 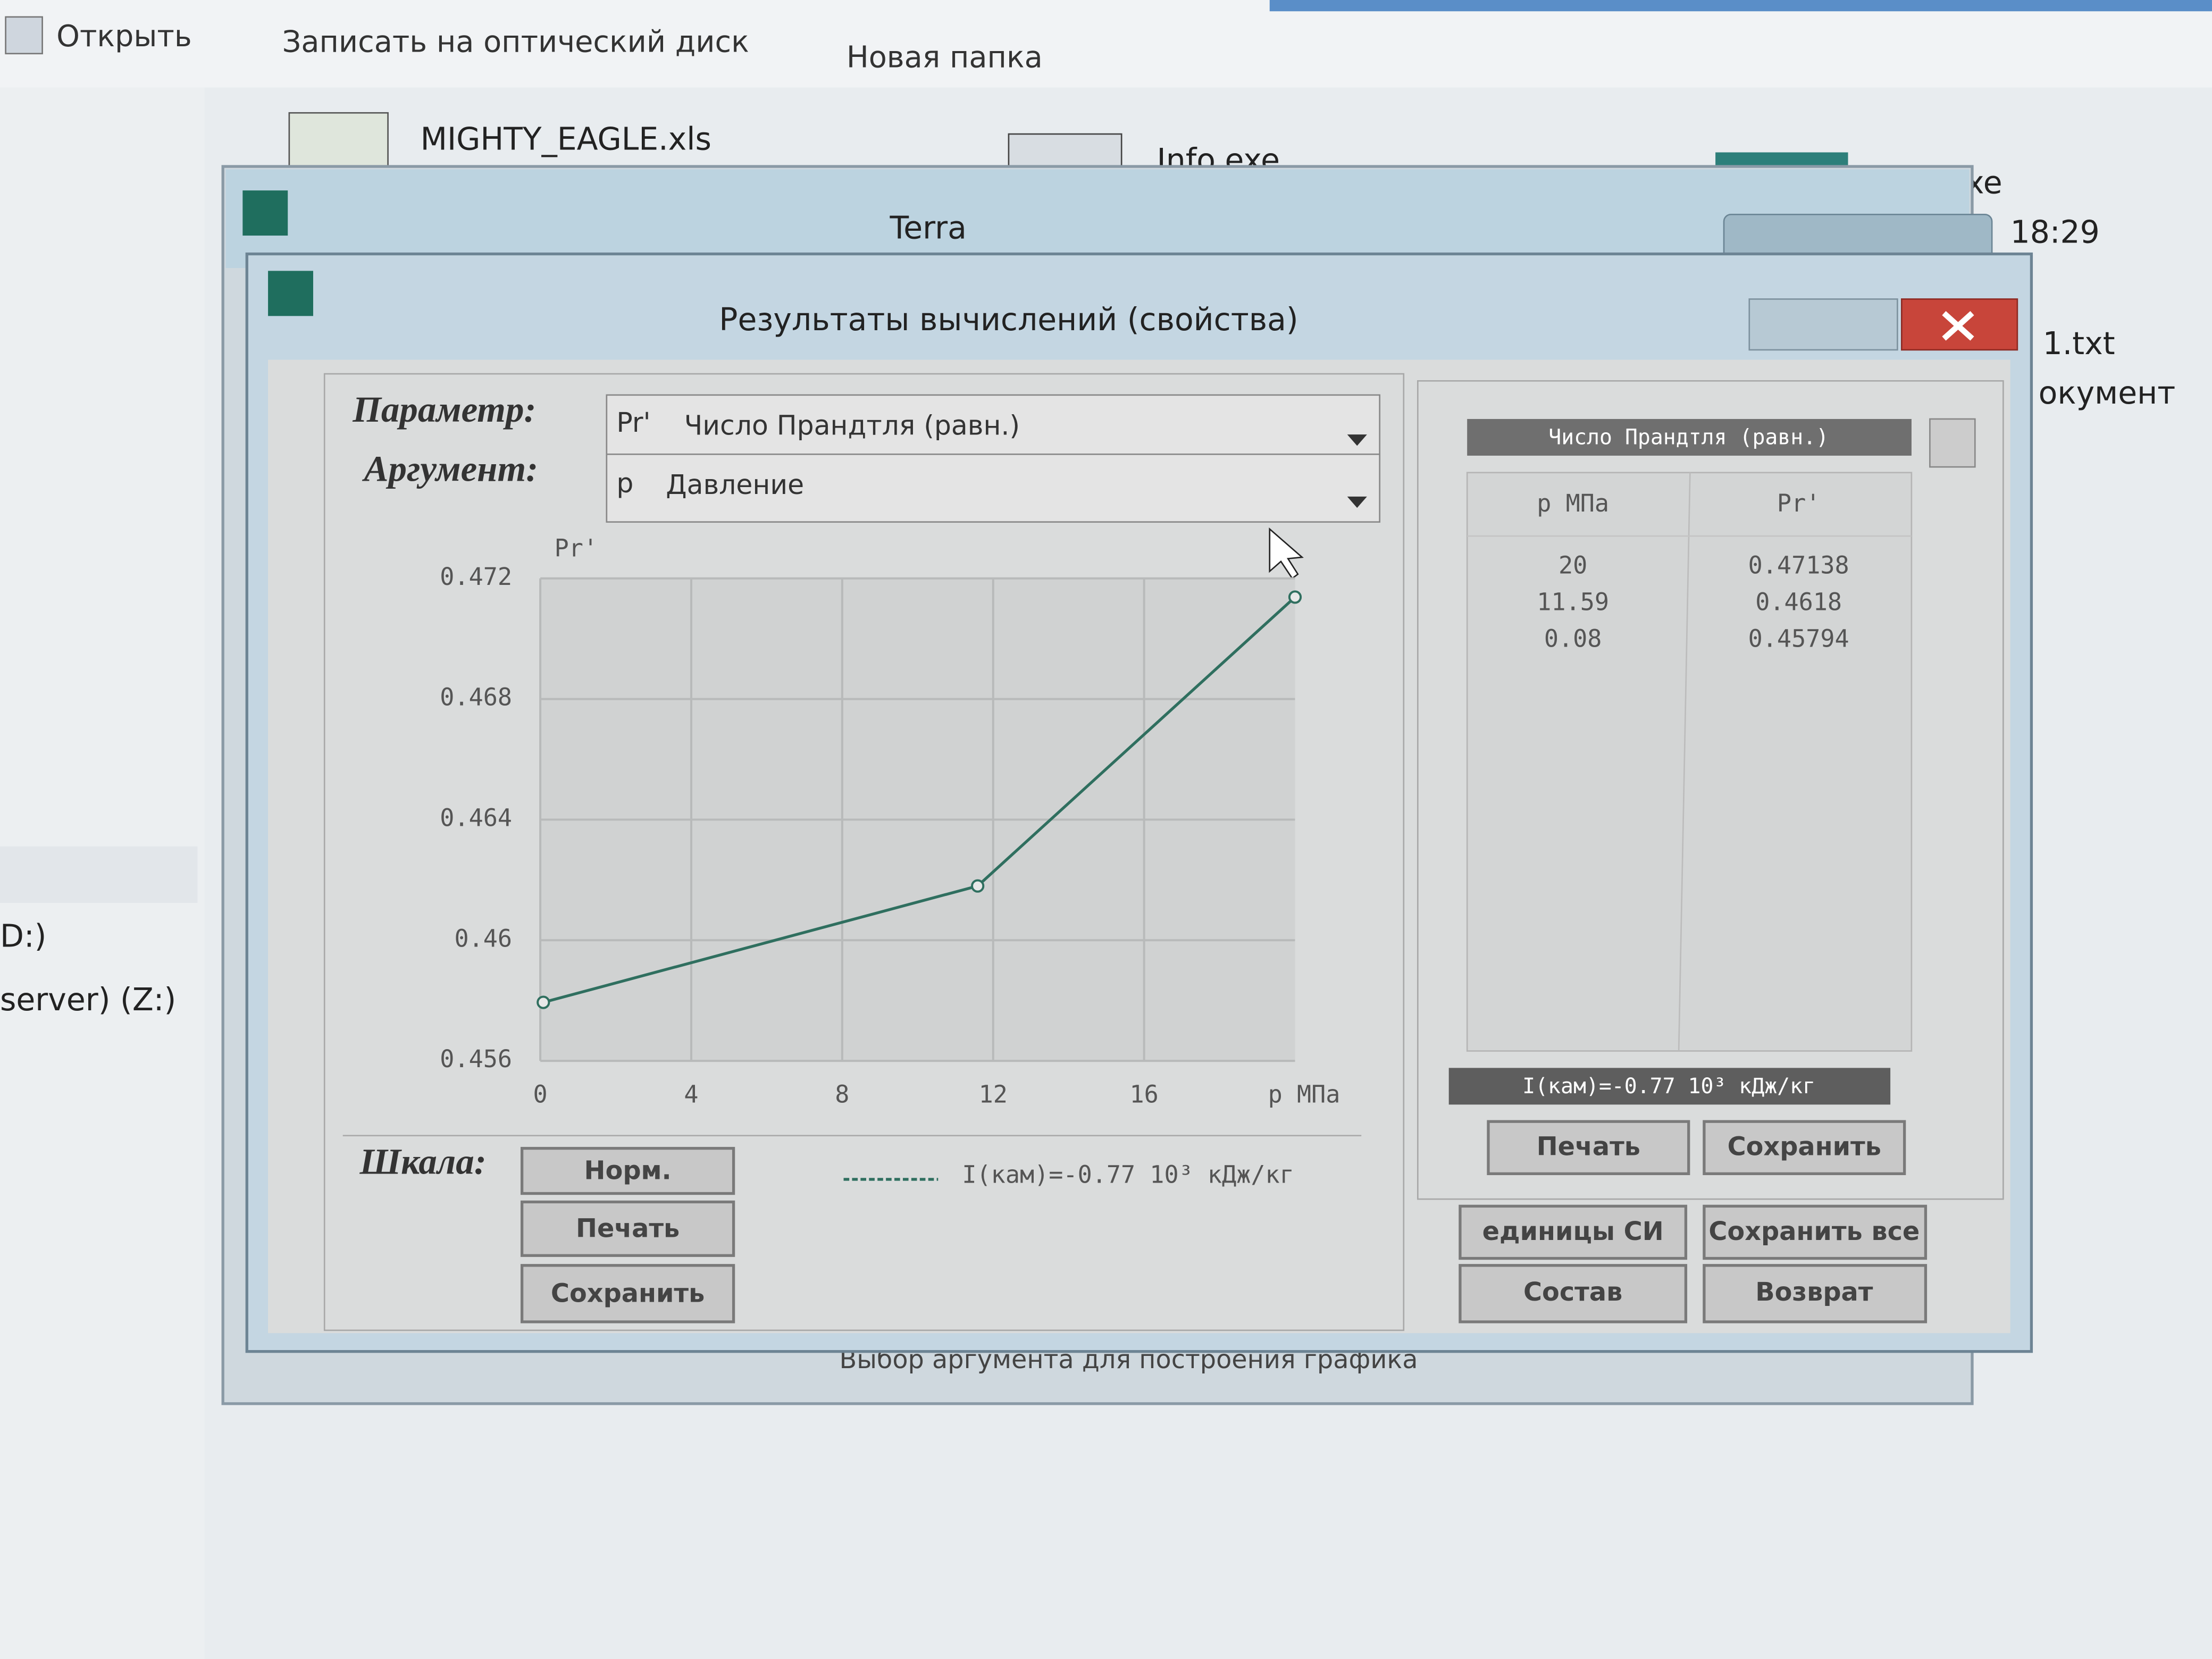 What do you see at coordinates (1798, 565) in the screenshot?
I see `table-cell: 0.47138` at bounding box center [1798, 565].